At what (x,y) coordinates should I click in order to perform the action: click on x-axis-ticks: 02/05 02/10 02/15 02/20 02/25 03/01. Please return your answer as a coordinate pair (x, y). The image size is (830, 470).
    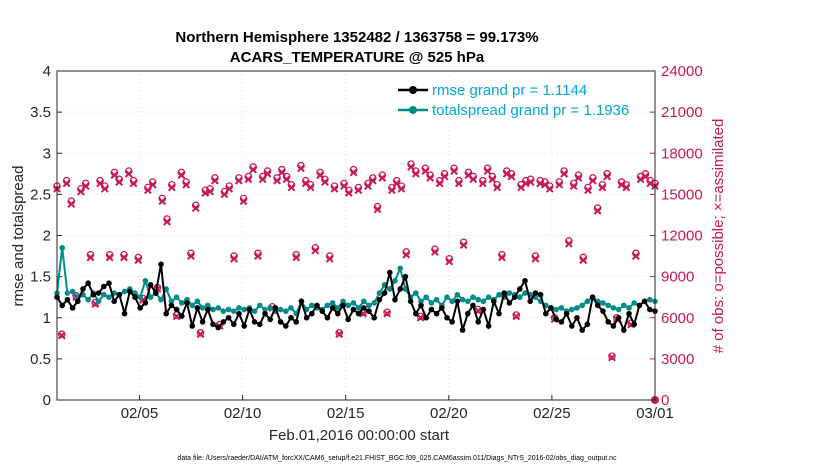
    Looking at the image, I should click on (397, 408).